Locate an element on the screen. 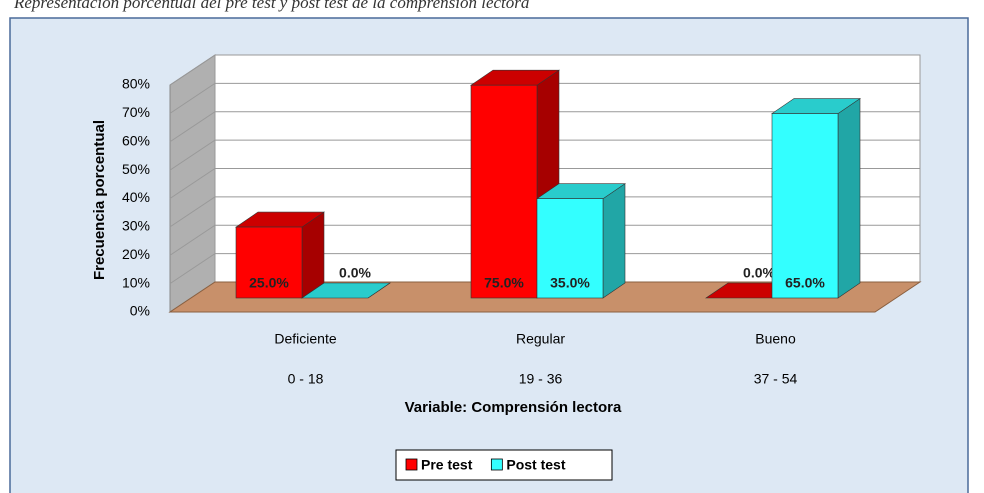 The image size is (984, 493). legend-box is located at coordinates (504, 465).